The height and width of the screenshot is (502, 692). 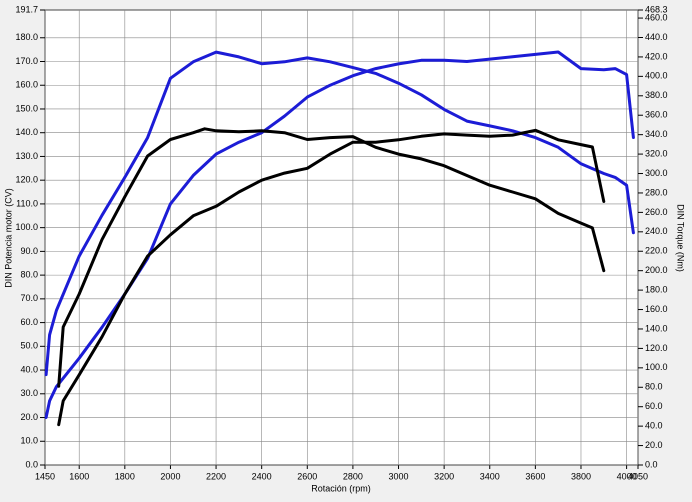 What do you see at coordinates (399, 476) in the screenshot?
I see `x-tick-label: 3000` at bounding box center [399, 476].